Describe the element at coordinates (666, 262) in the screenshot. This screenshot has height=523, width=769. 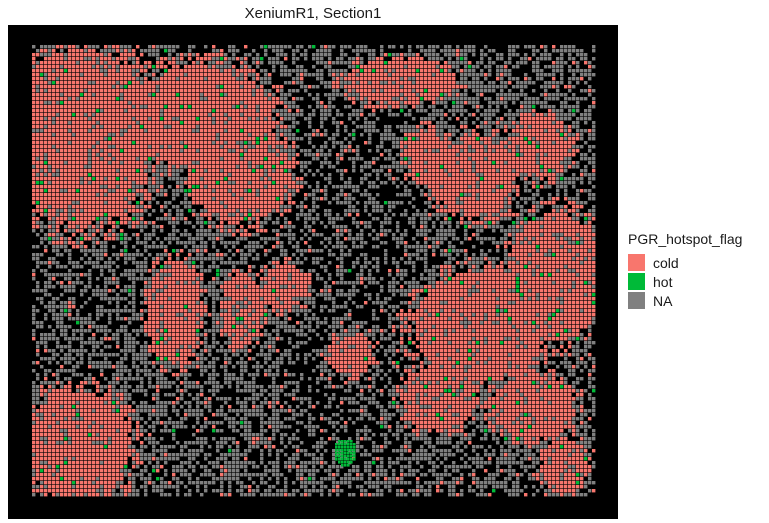
I see `legend-label-cold: cold` at that location.